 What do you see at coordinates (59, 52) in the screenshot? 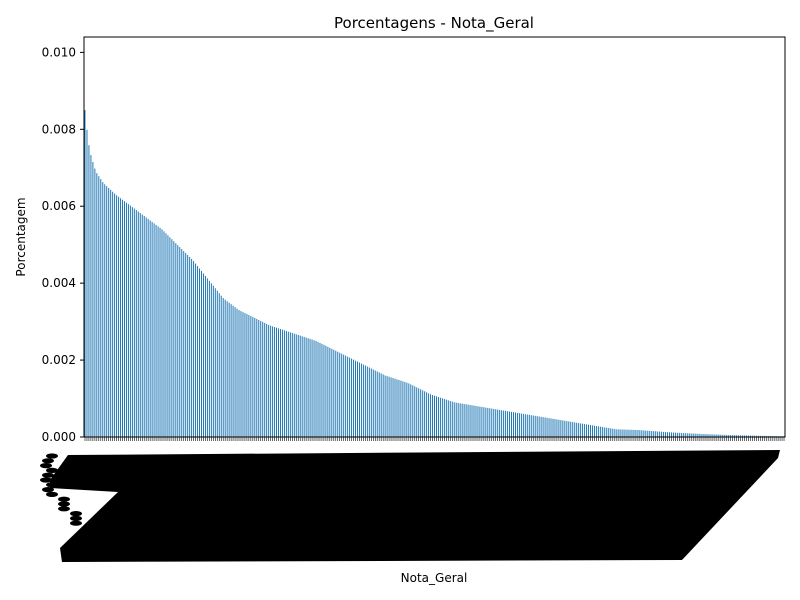
I see `y-tick-label: 0.010` at bounding box center [59, 52].